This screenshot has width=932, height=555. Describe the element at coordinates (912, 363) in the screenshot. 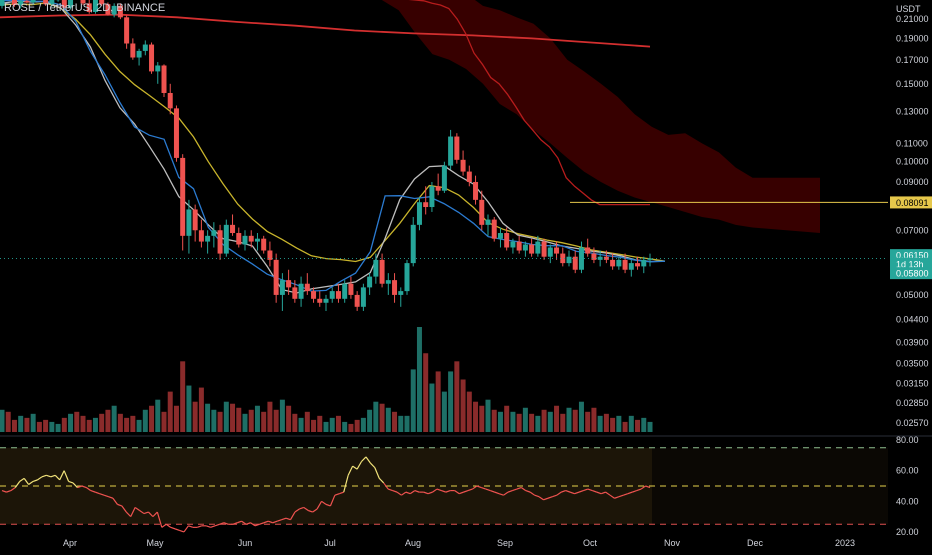

I see `price-tick-label: 0.03500` at that location.